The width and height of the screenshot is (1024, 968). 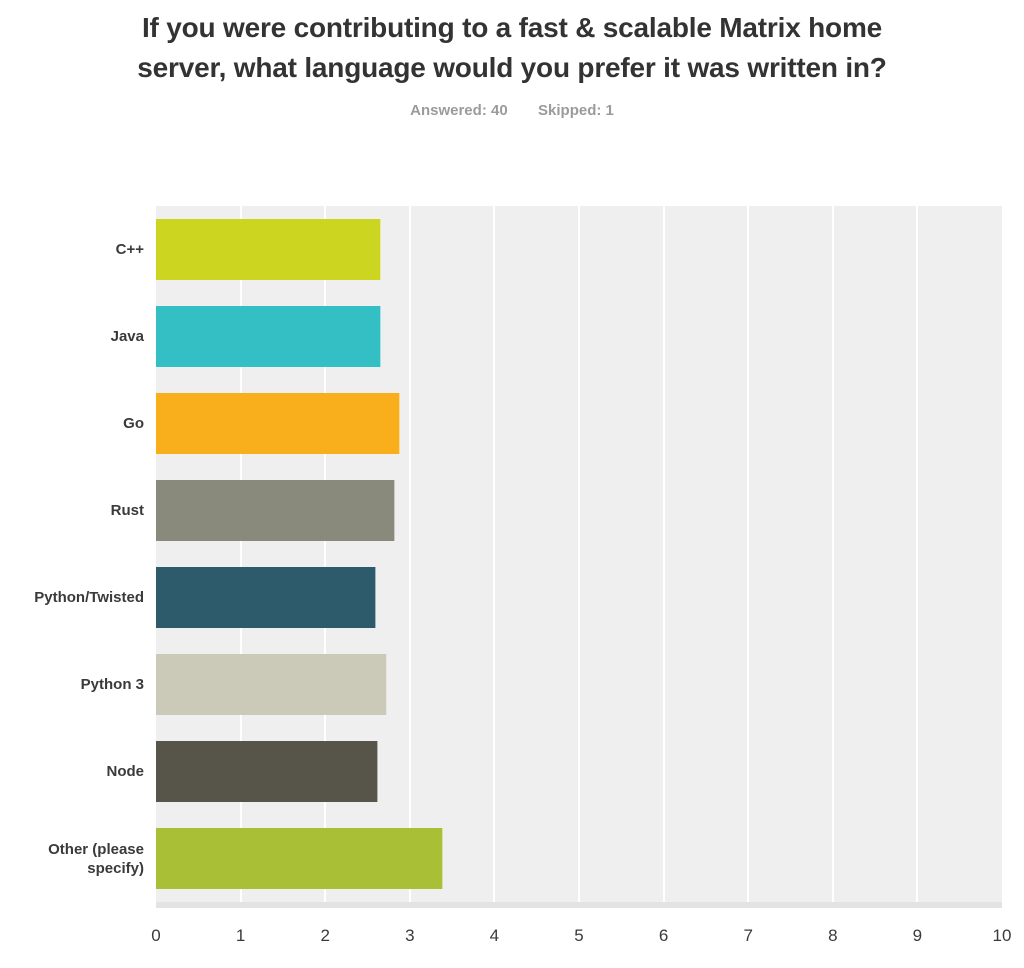 What do you see at coordinates (325, 935) in the screenshot?
I see `x-tick-label: 2` at bounding box center [325, 935].